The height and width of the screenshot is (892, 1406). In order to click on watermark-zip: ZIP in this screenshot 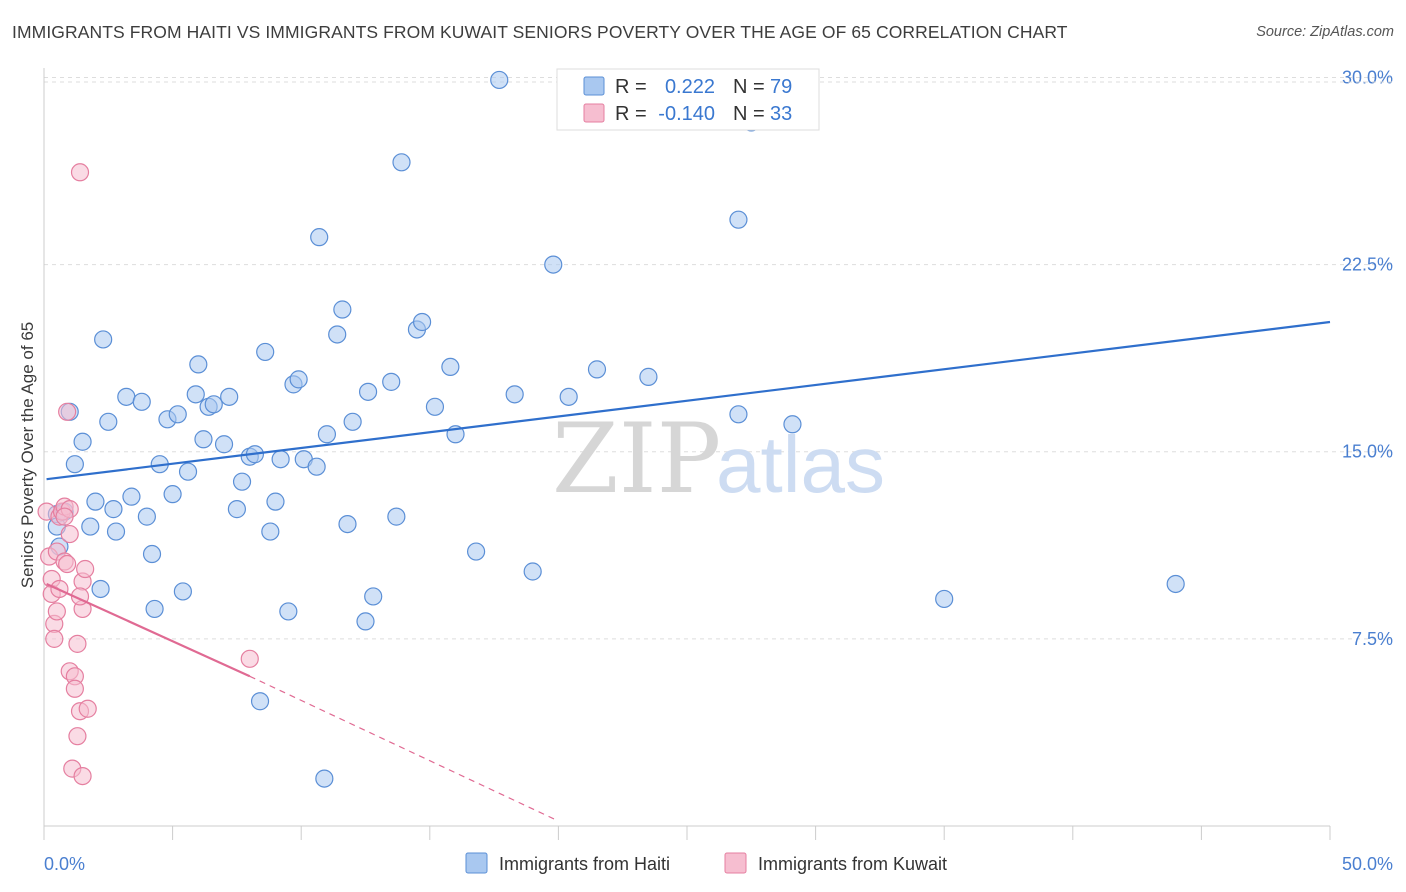, I will do `click(636, 459)`.